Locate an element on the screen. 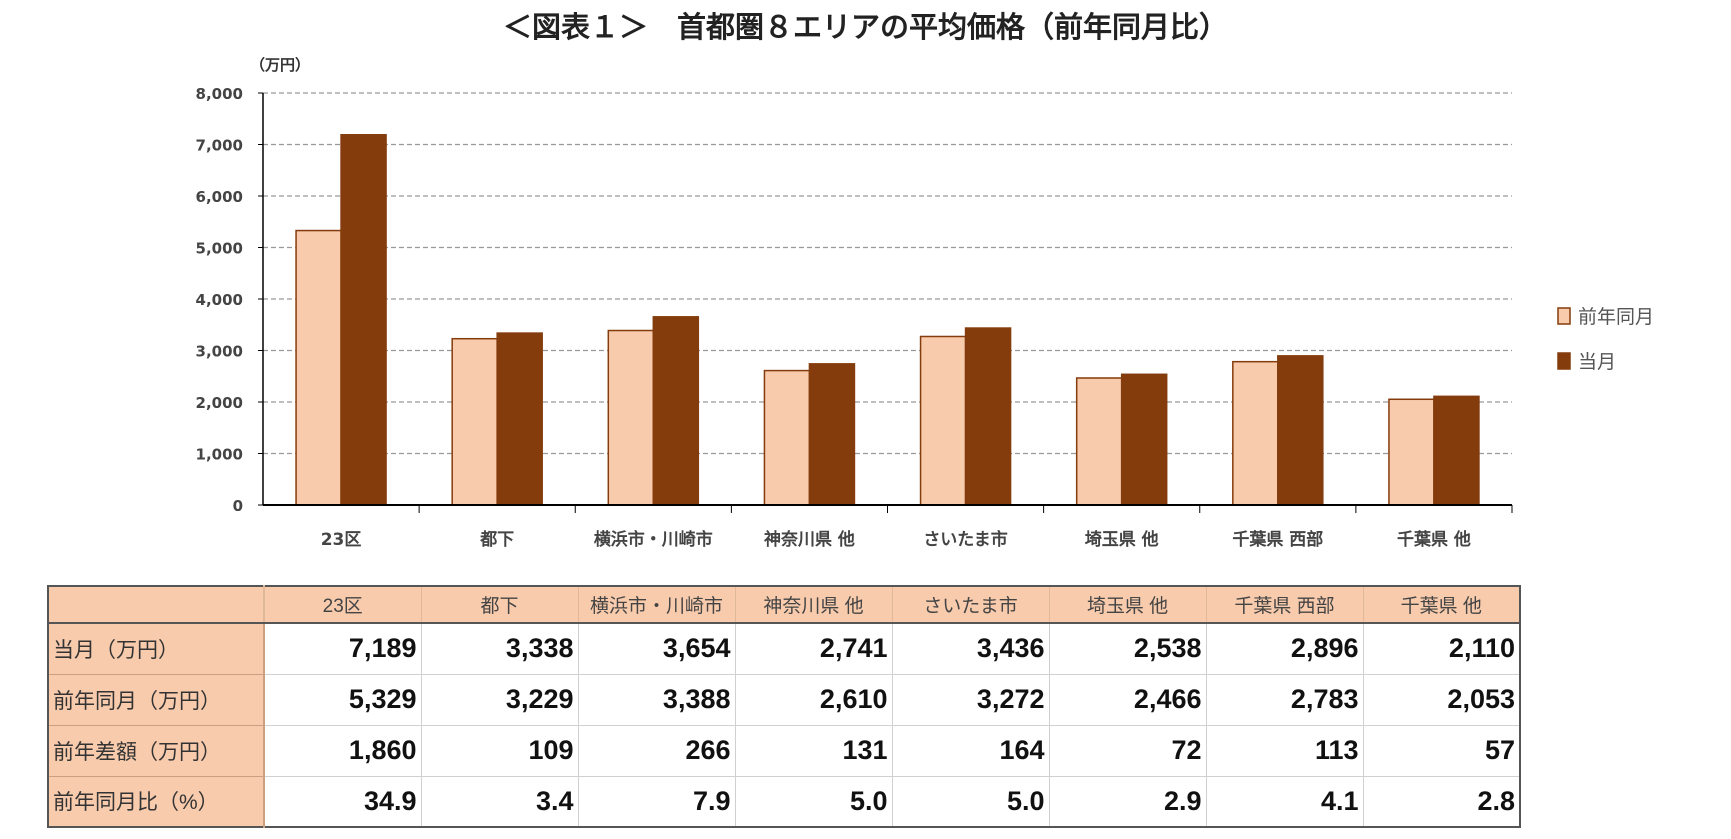  table-cell: 164 is located at coordinates (970, 750).